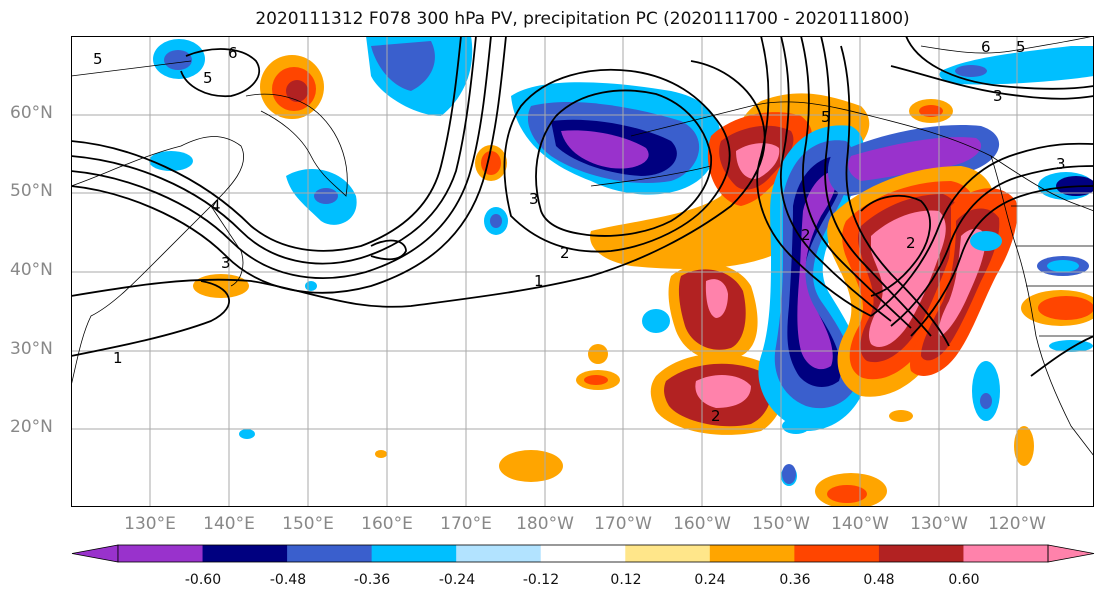  I want to click on colorbar-cells, so click(583, 553).